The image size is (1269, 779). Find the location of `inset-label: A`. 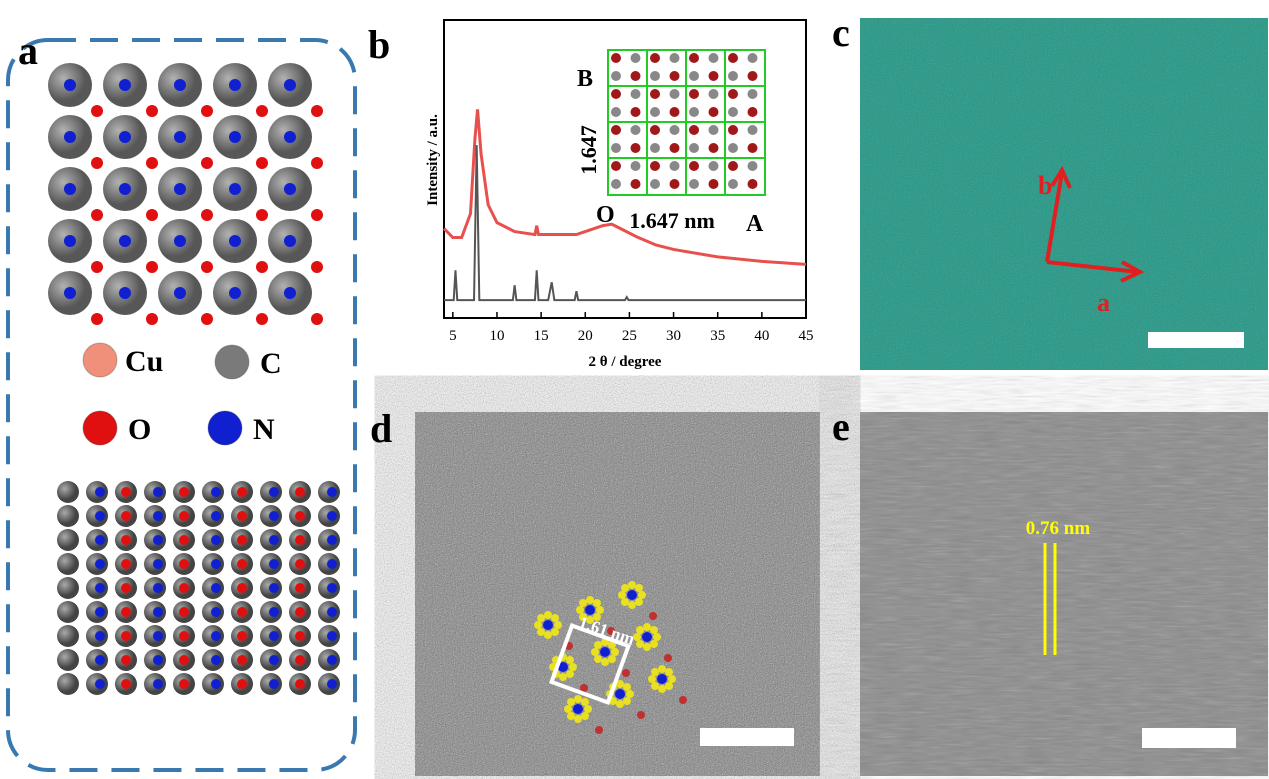

inset-label: A is located at coordinates (755, 224).